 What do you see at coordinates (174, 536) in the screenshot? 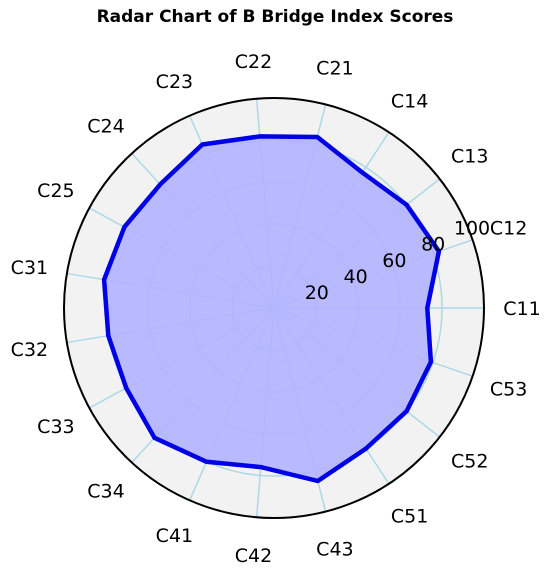
I see `category-label: C41` at bounding box center [174, 536].